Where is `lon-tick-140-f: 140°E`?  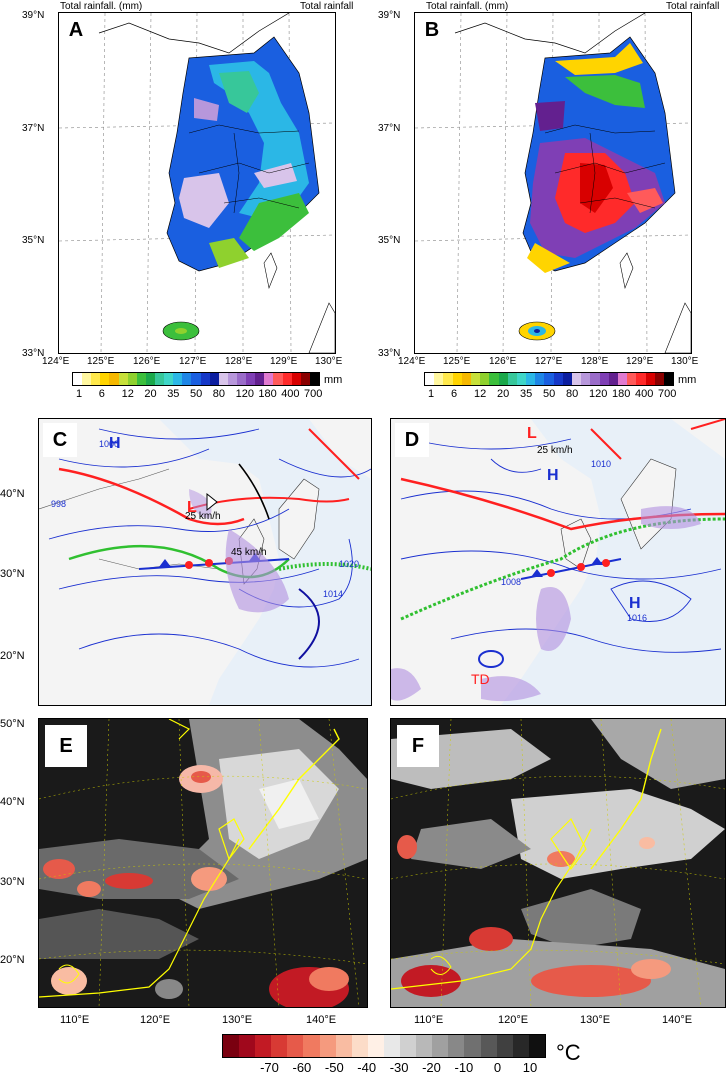
lon-tick-140-f: 140°E is located at coordinates (677, 1020).